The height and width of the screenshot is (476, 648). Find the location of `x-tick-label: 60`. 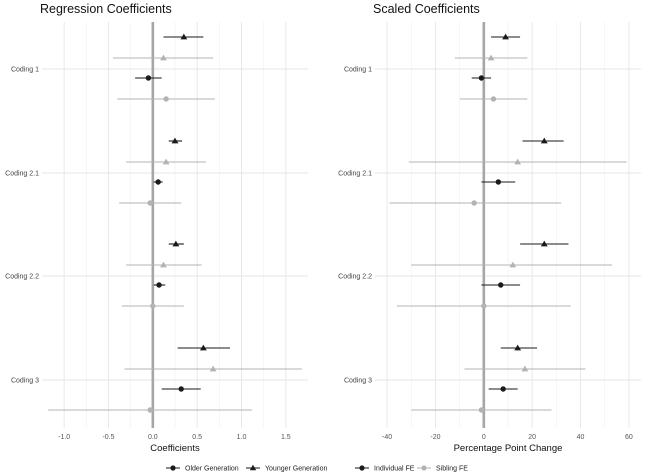

x-tick-label: 60 is located at coordinates (629, 437).